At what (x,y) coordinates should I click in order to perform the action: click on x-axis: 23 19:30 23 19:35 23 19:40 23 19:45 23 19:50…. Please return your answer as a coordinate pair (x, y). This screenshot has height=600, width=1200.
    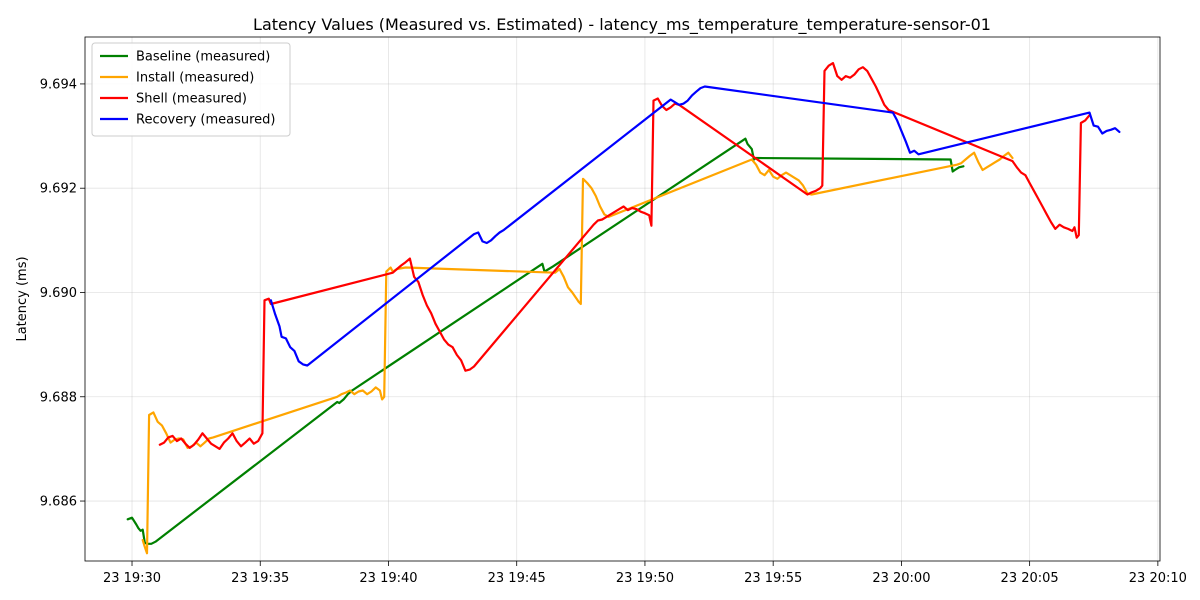
    Looking at the image, I should click on (645, 573).